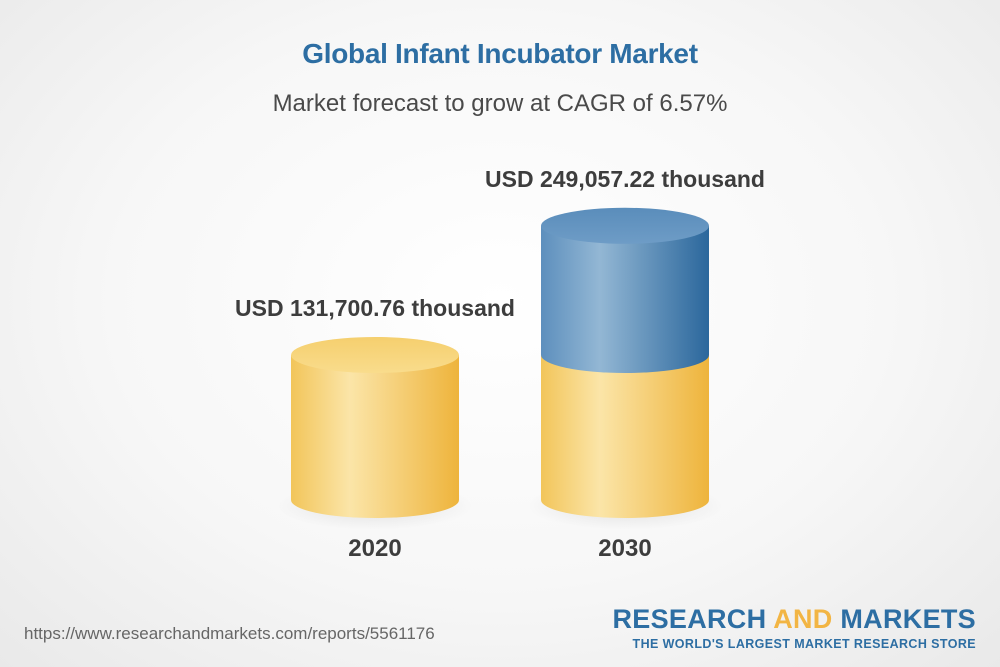 This screenshot has width=1000, height=667. Describe the element at coordinates (374, 548) in the screenshot. I see `category-label: 2020` at that location.